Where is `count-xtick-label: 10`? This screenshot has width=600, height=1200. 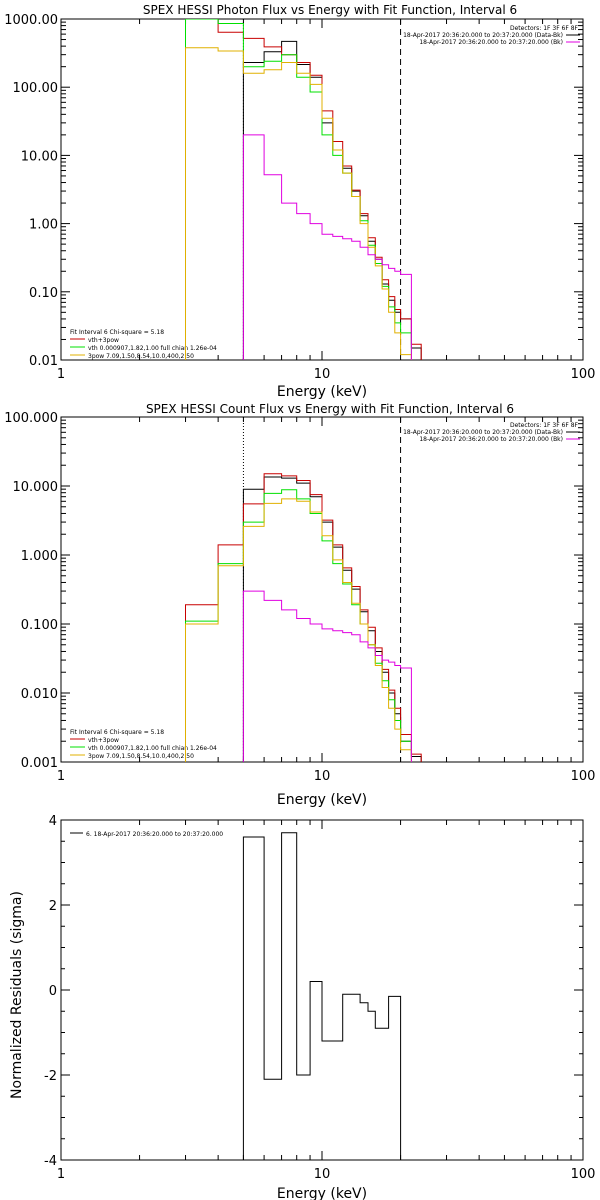 count-xtick-label: 10 is located at coordinates (322, 776).